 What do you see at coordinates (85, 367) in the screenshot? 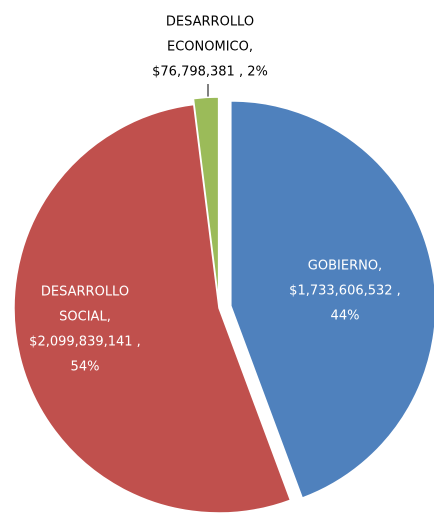
I see `slice-label: 54%` at bounding box center [85, 367].